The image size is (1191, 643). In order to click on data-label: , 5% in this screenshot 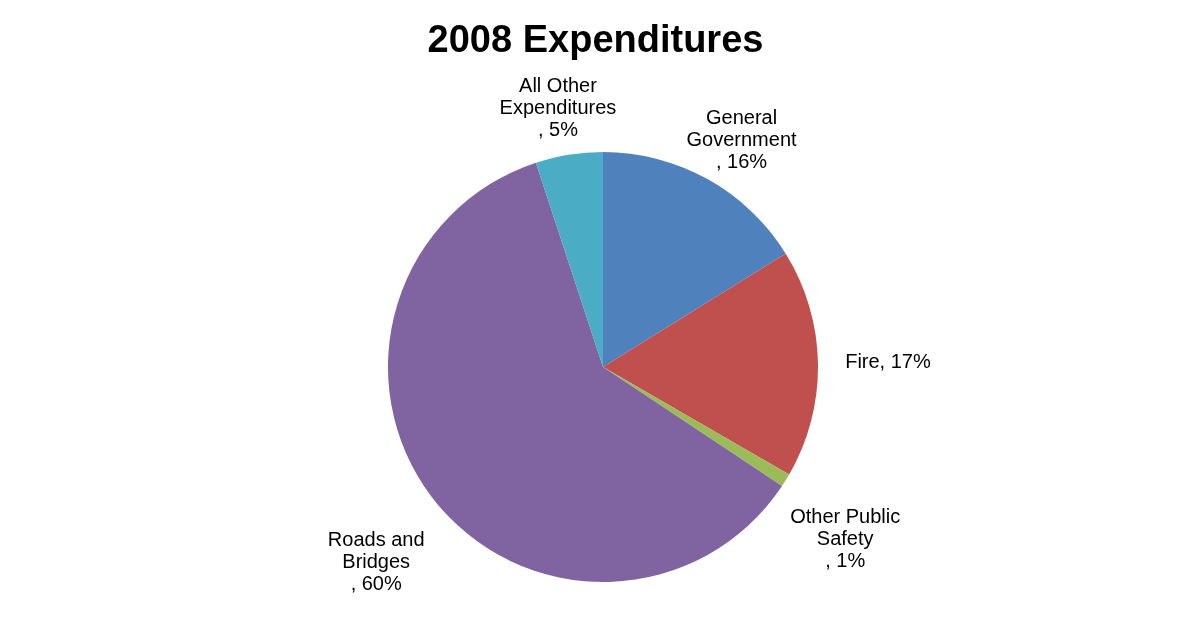, I will do `click(558, 128)`.